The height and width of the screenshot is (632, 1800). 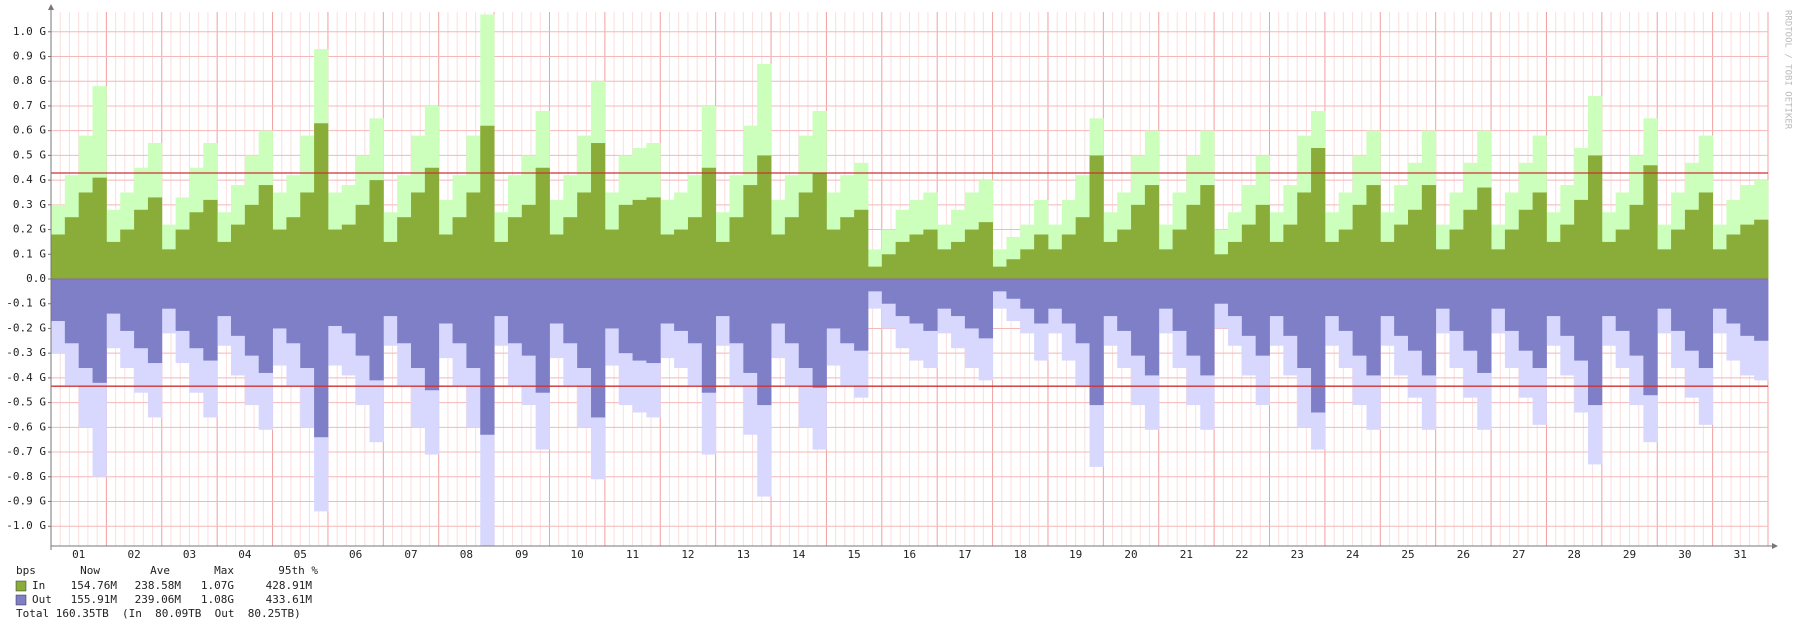 What do you see at coordinates (1518, 554) in the screenshot?
I see `x-tick-label: 27` at bounding box center [1518, 554].